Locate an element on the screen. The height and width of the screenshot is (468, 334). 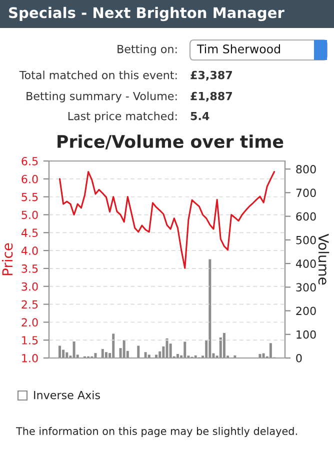
y2-tick-label: 100 is located at coordinates (306, 334).